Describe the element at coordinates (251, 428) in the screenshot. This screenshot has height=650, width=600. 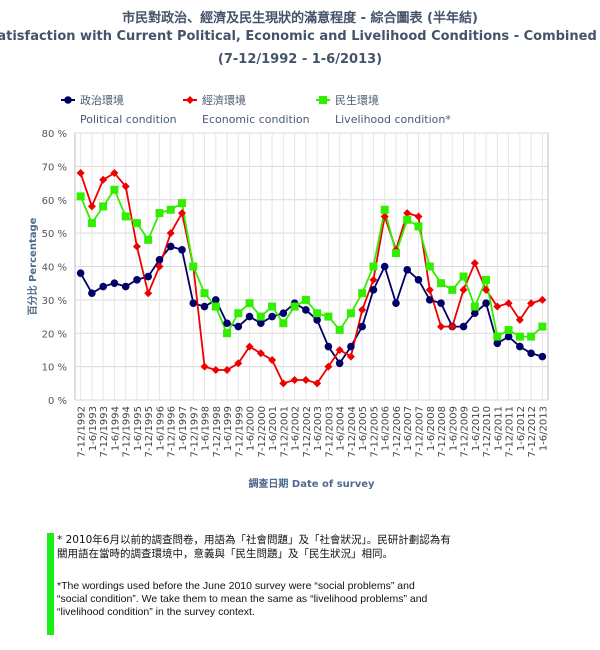
I see `x-tick-label: 1-6/2000` at that location.